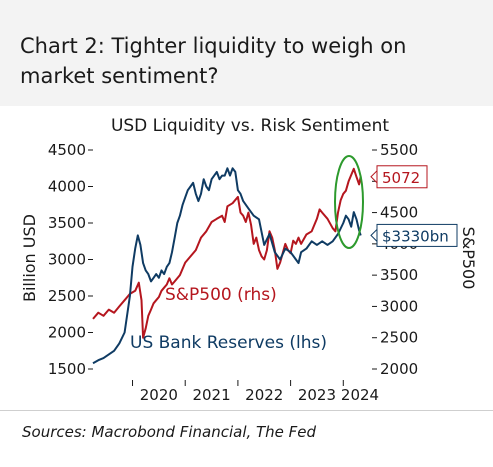  Describe the element at coordinates (67, 333) in the screenshot. I see `y-left-tick-label: 2000` at that location.